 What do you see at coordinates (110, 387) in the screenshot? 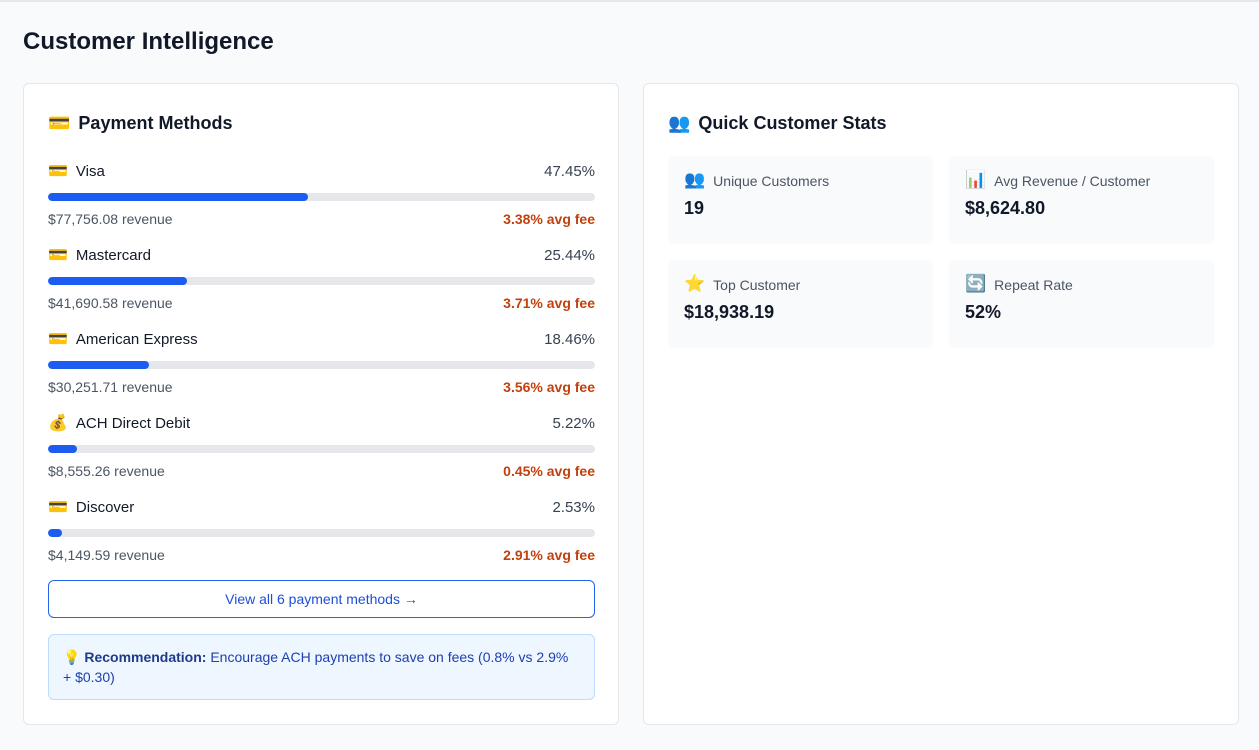
I see `payment-method-revenue: $30,251.71 revenue` at bounding box center [110, 387].